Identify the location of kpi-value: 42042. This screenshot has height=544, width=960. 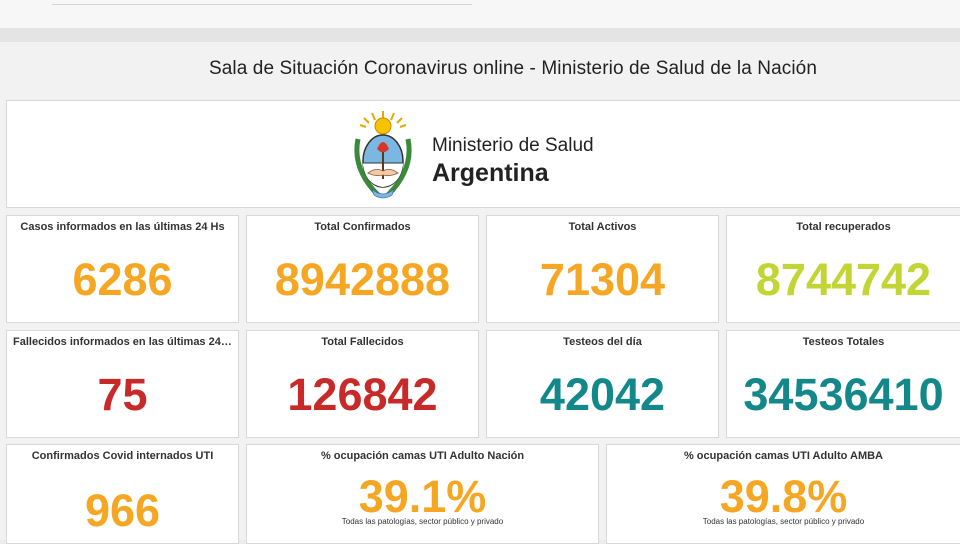
(602, 394).